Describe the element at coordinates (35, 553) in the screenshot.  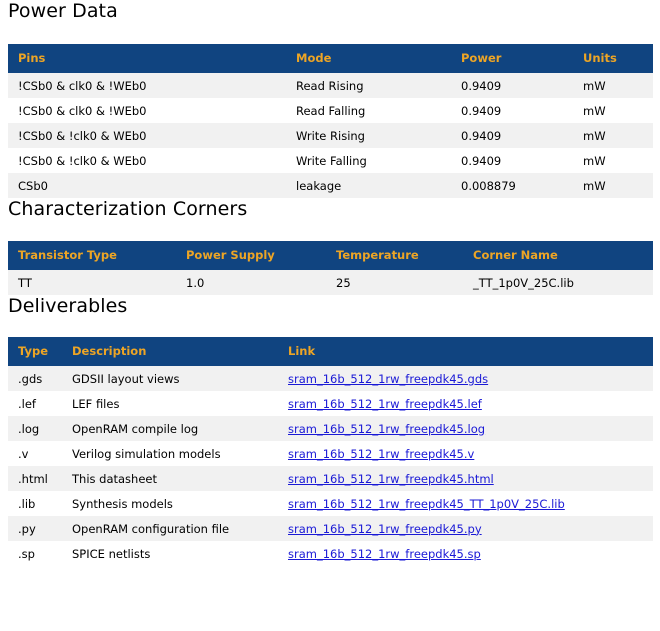
I see `cell-type: .sp` at that location.